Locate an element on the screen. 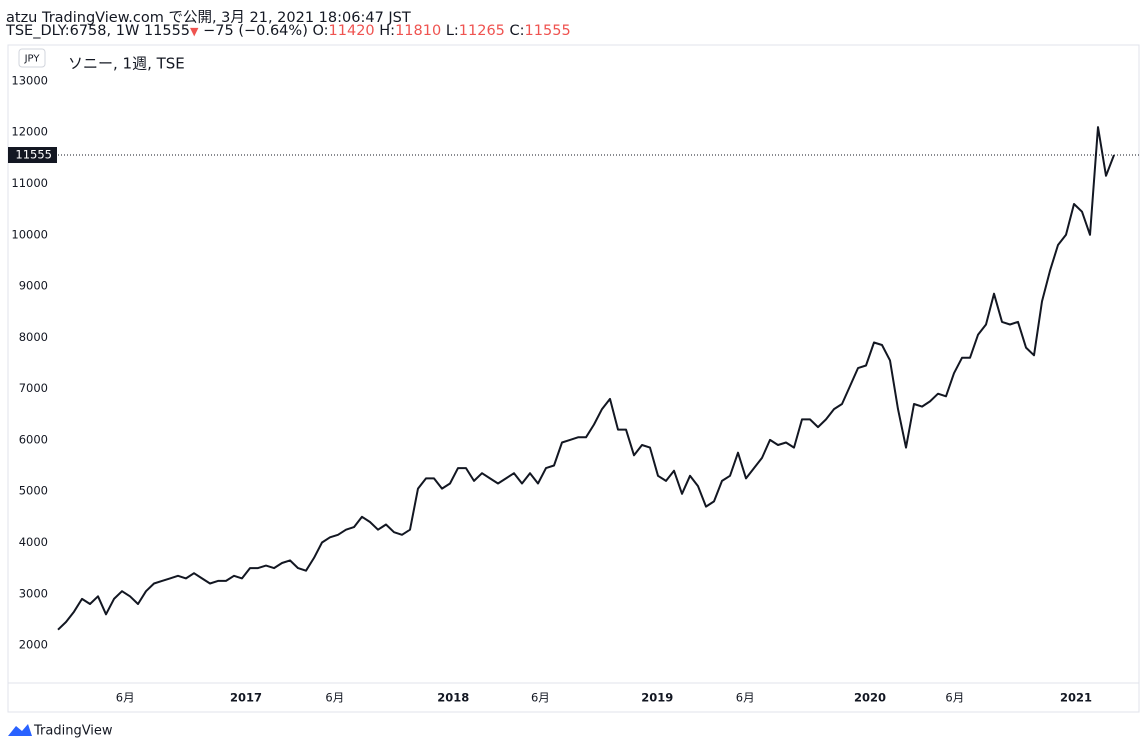  x-tick-label: 2018 is located at coordinates (453, 698).